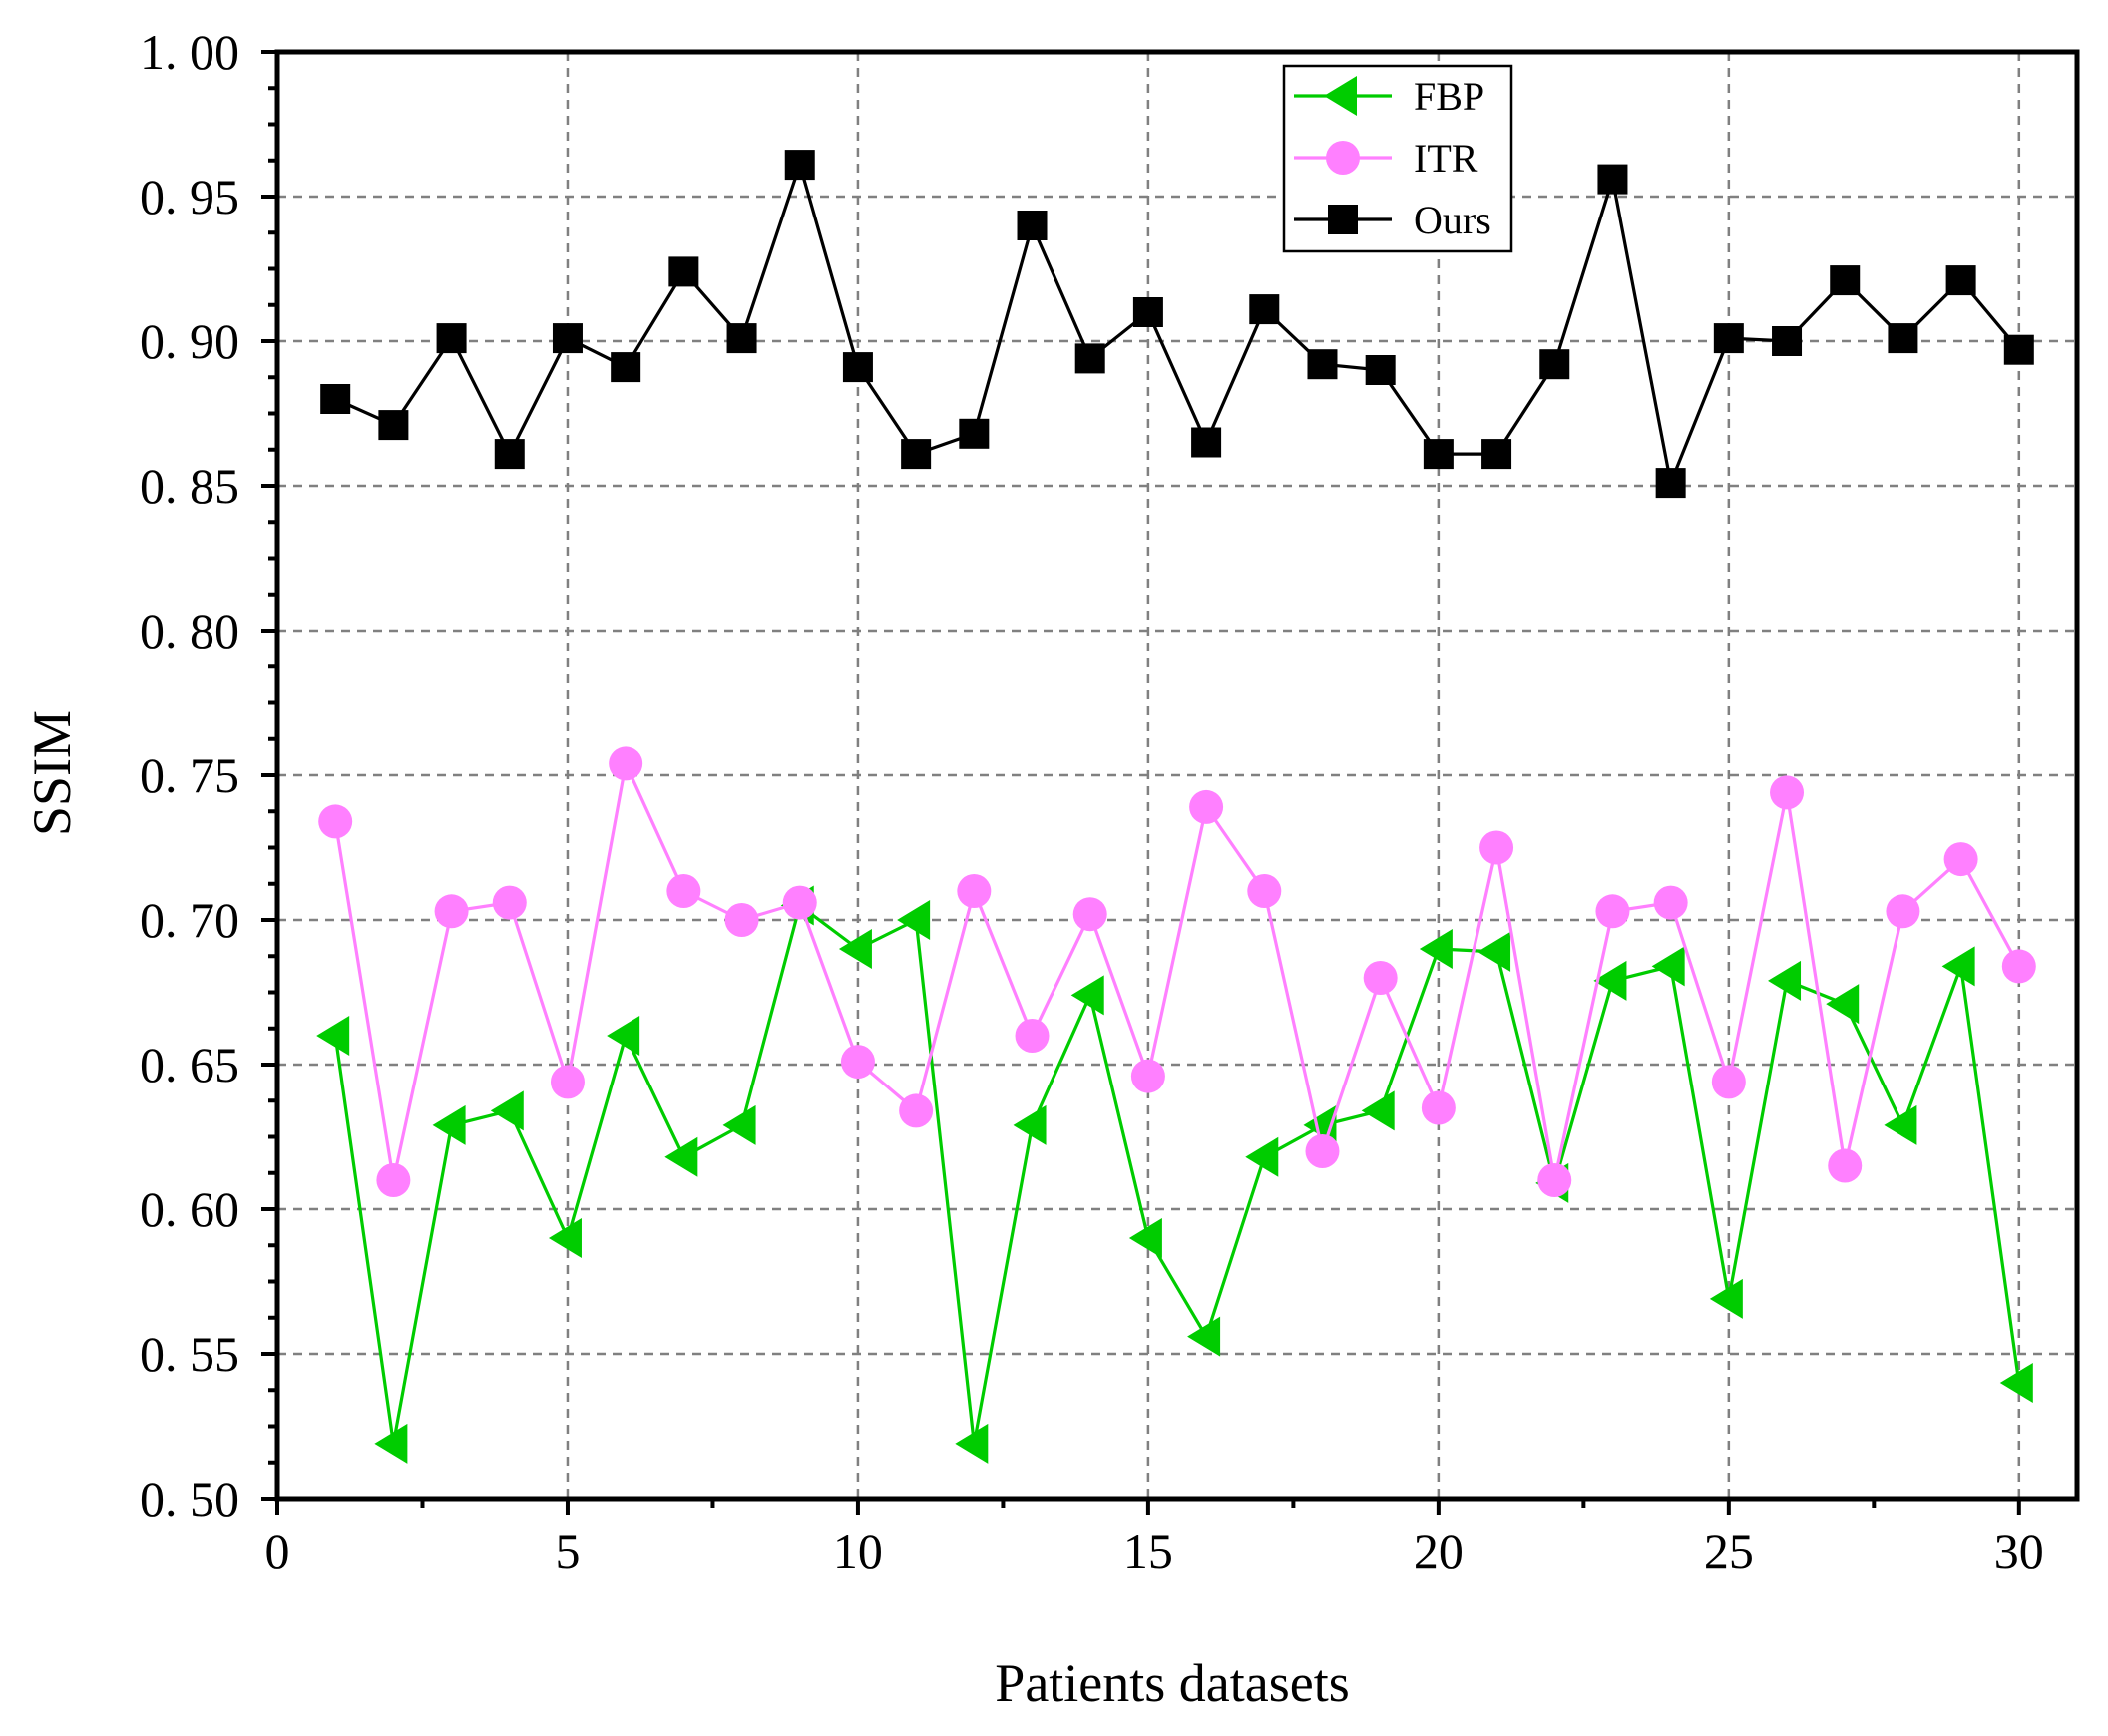  I want to click on x-tick-label: 30, so click(2019, 1551).